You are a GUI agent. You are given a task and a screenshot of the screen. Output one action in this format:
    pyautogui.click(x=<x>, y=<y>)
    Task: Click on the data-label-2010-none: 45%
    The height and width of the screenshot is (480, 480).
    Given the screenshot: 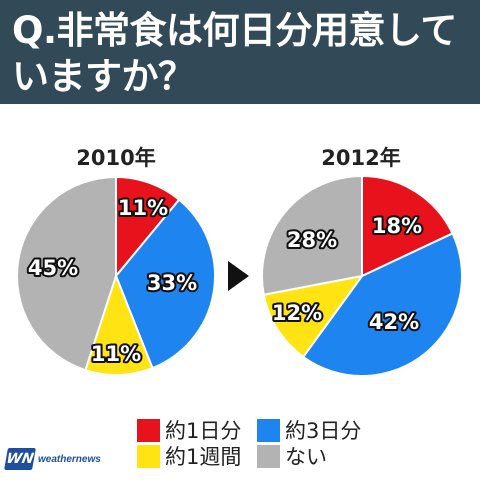 What is the action you would take?
    pyautogui.click(x=53, y=268)
    